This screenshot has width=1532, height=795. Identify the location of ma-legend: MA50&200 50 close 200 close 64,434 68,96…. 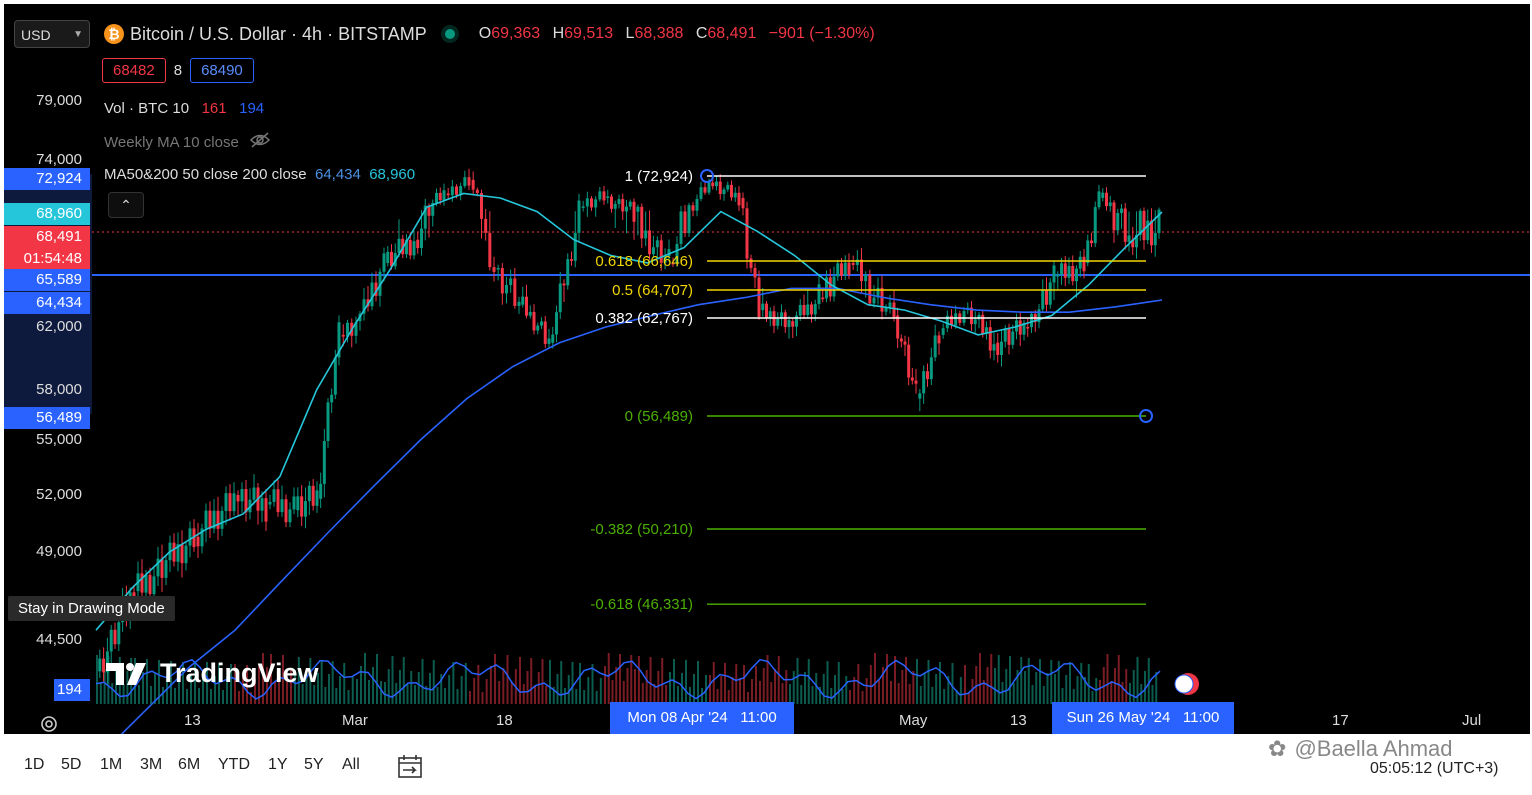
(259, 174).